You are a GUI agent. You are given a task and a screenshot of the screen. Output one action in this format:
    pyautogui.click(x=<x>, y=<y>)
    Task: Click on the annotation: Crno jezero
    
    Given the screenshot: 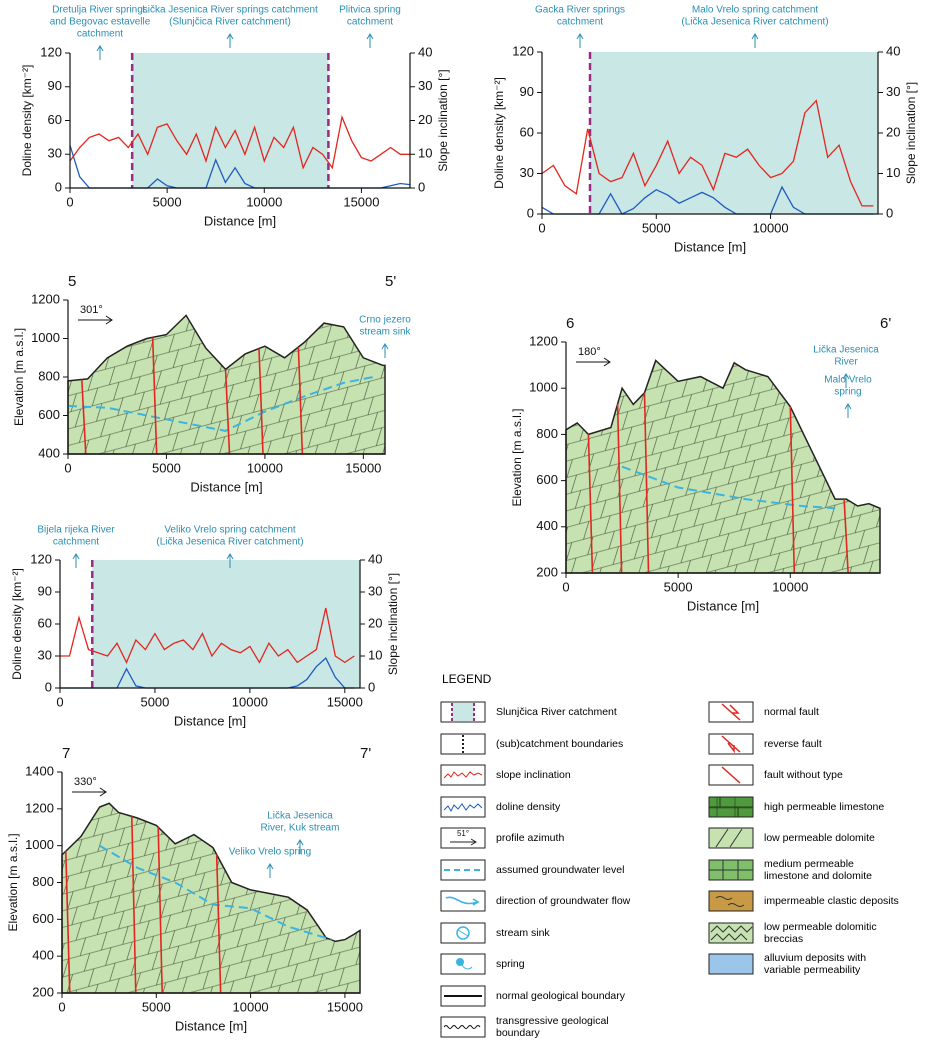 What is the action you would take?
    pyautogui.click(x=385, y=320)
    